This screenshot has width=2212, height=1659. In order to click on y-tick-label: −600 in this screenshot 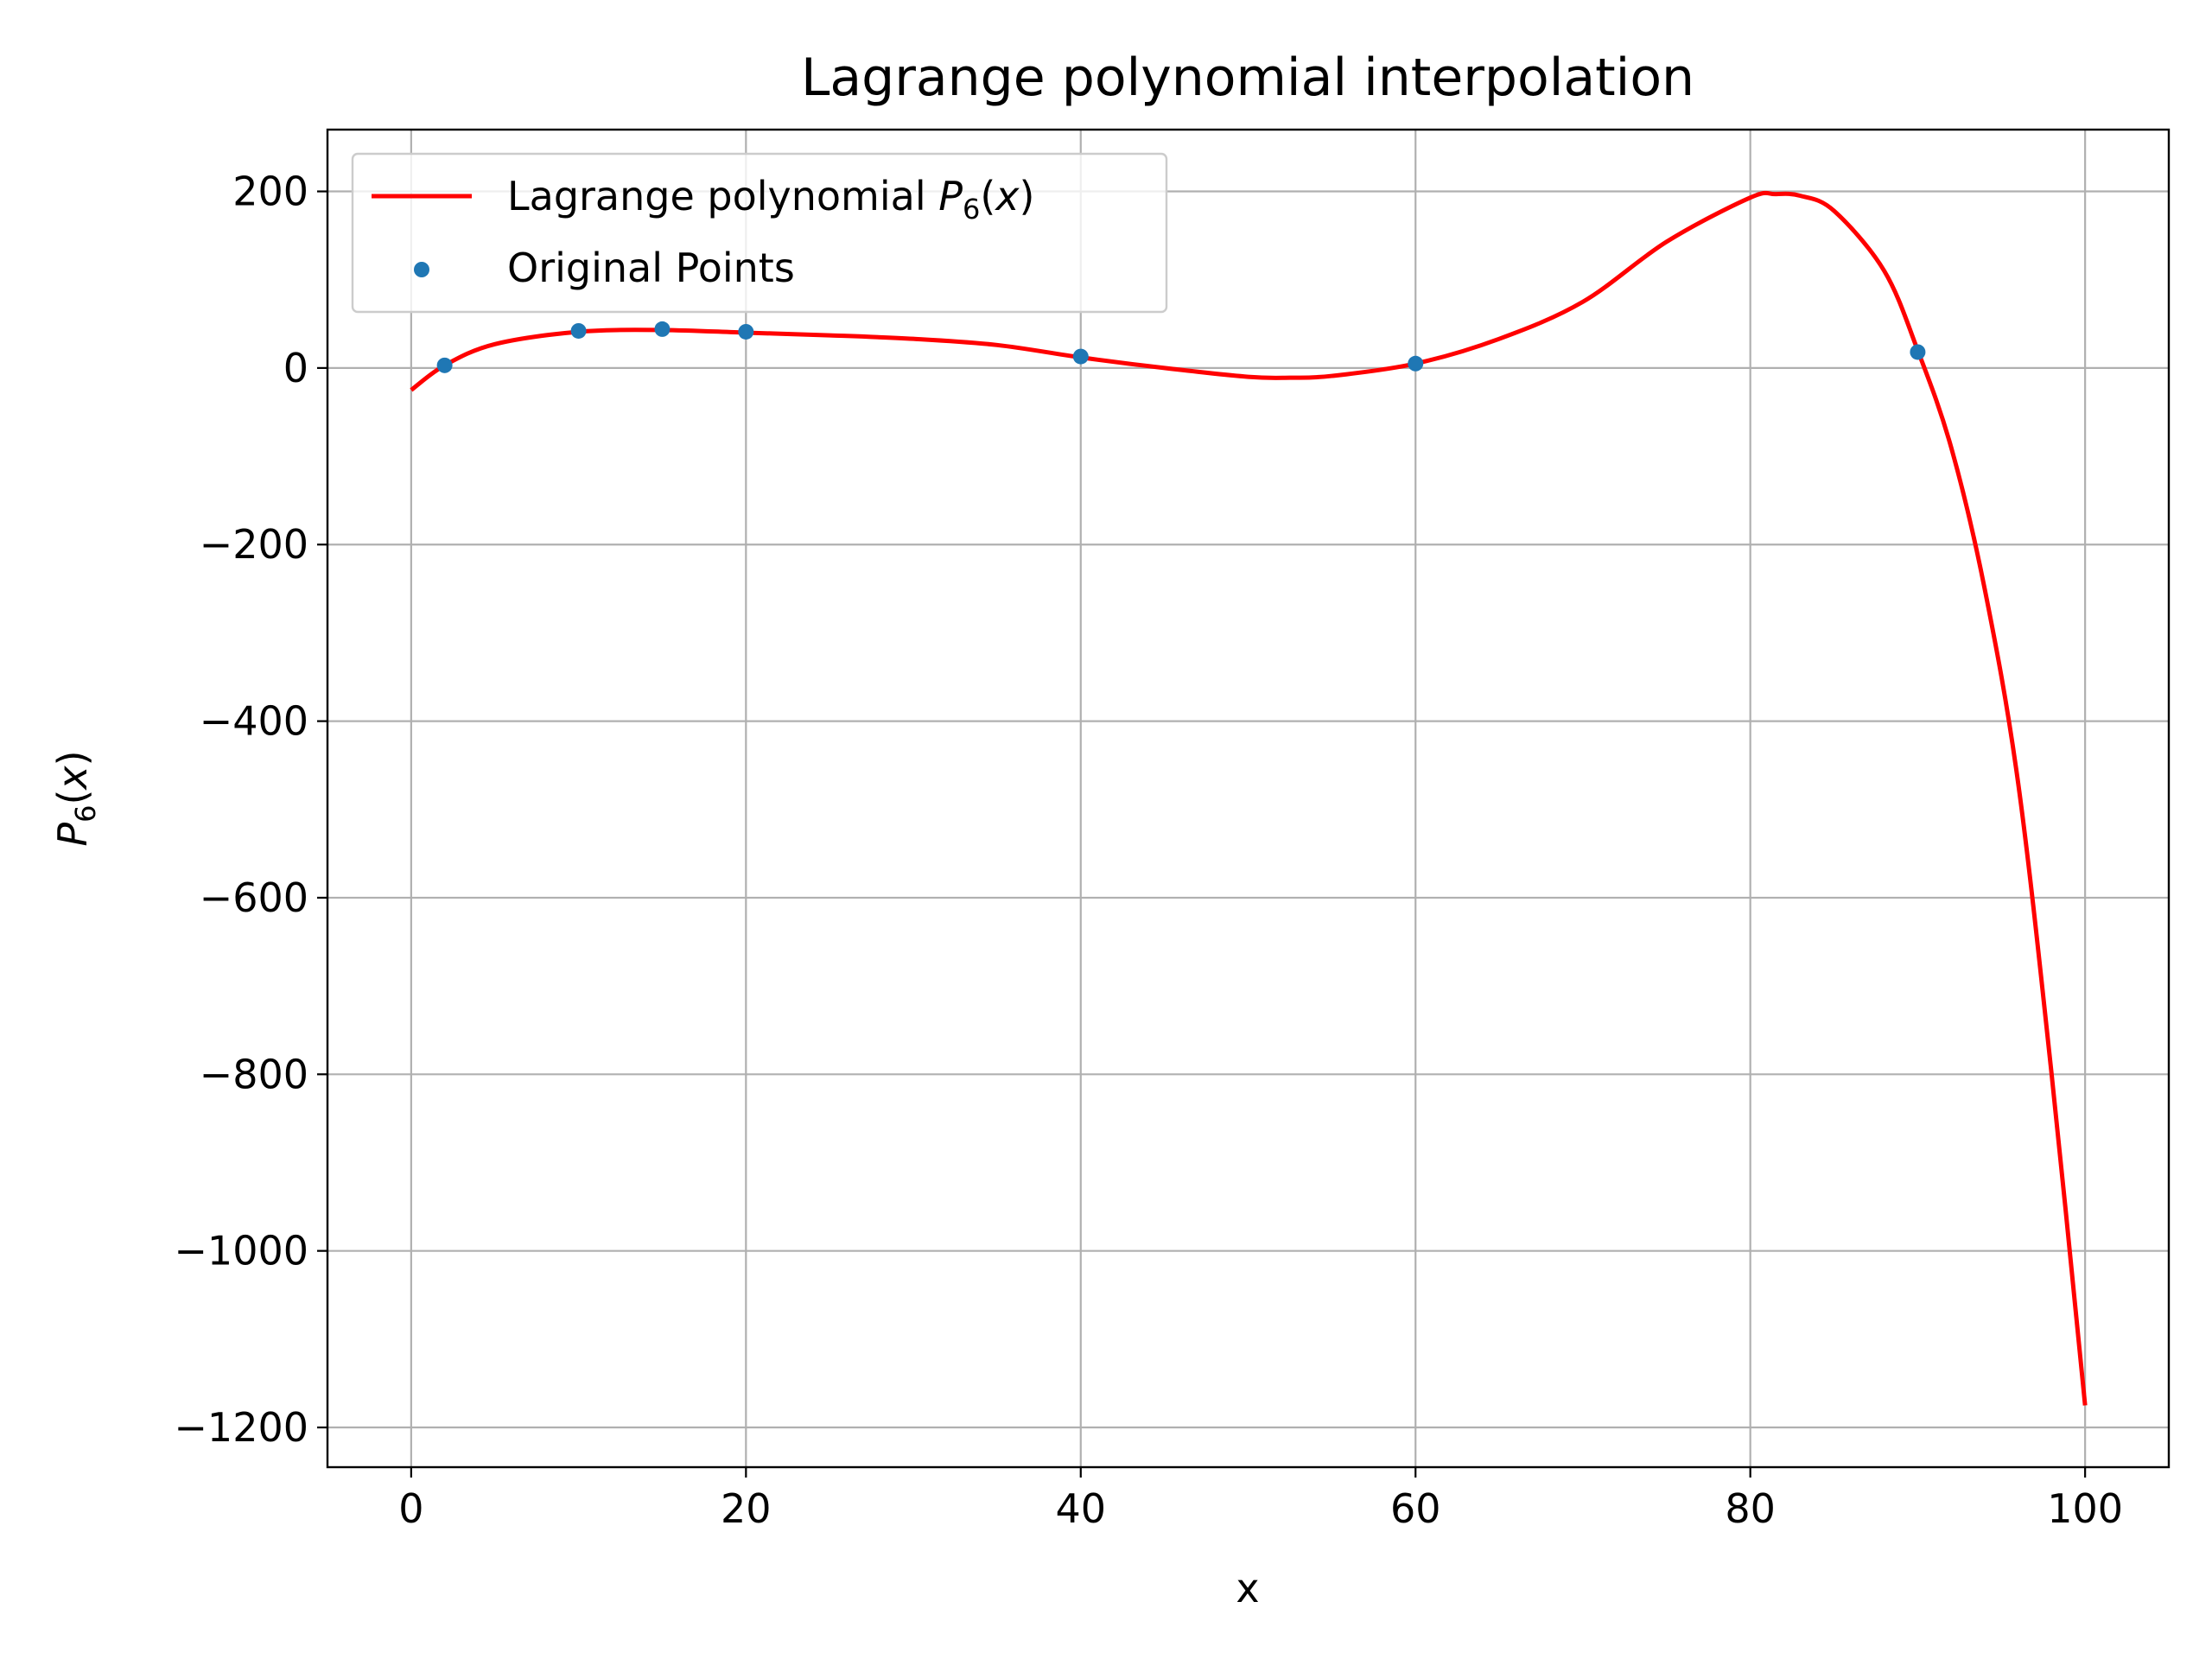, I will do `click(254, 897)`.